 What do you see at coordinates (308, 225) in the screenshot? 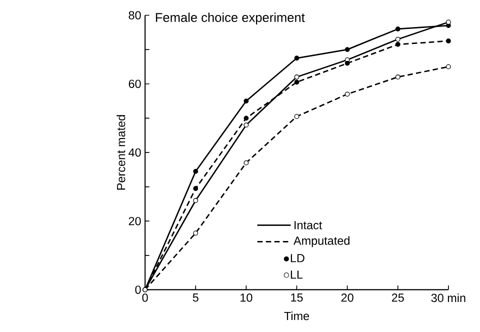
I see `annotation: Intact` at bounding box center [308, 225].